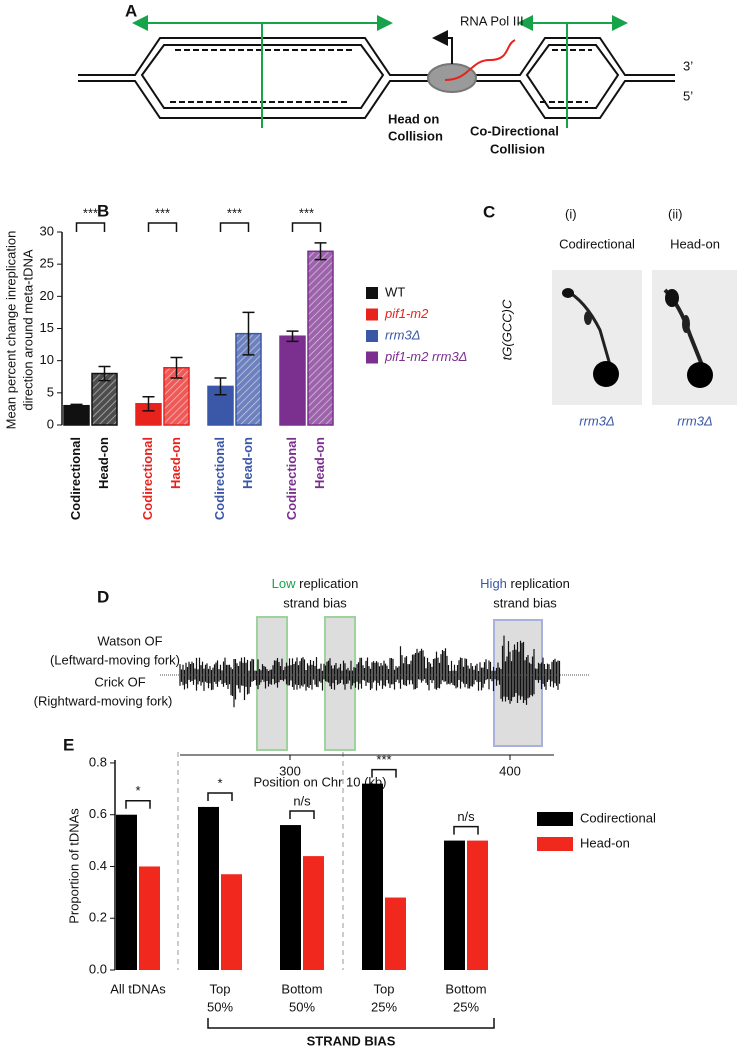 This screenshot has height=1050, width=740. I want to click on x-tick-label: 400, so click(510, 770).